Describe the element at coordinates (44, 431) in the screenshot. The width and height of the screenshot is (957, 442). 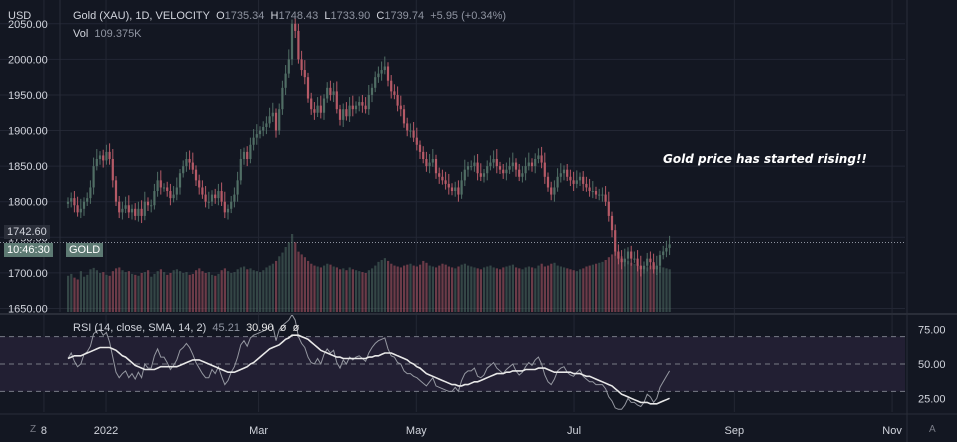
I see `time-tick-label: 8` at that location.